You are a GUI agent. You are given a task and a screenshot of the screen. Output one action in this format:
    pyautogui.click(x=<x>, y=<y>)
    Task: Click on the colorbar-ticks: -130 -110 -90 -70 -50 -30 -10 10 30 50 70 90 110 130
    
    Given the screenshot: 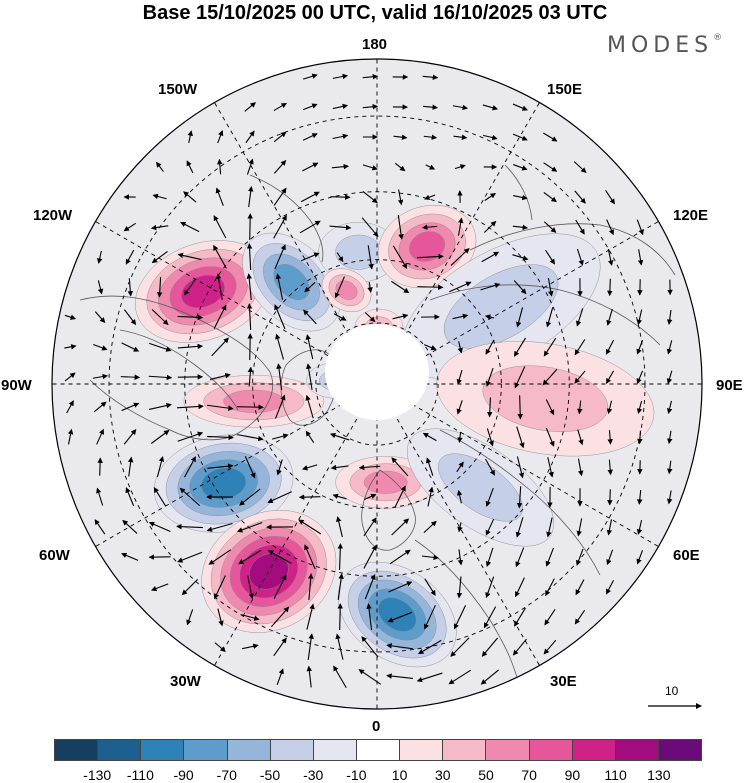 What is the action you would take?
    pyautogui.click(x=375, y=775)
    